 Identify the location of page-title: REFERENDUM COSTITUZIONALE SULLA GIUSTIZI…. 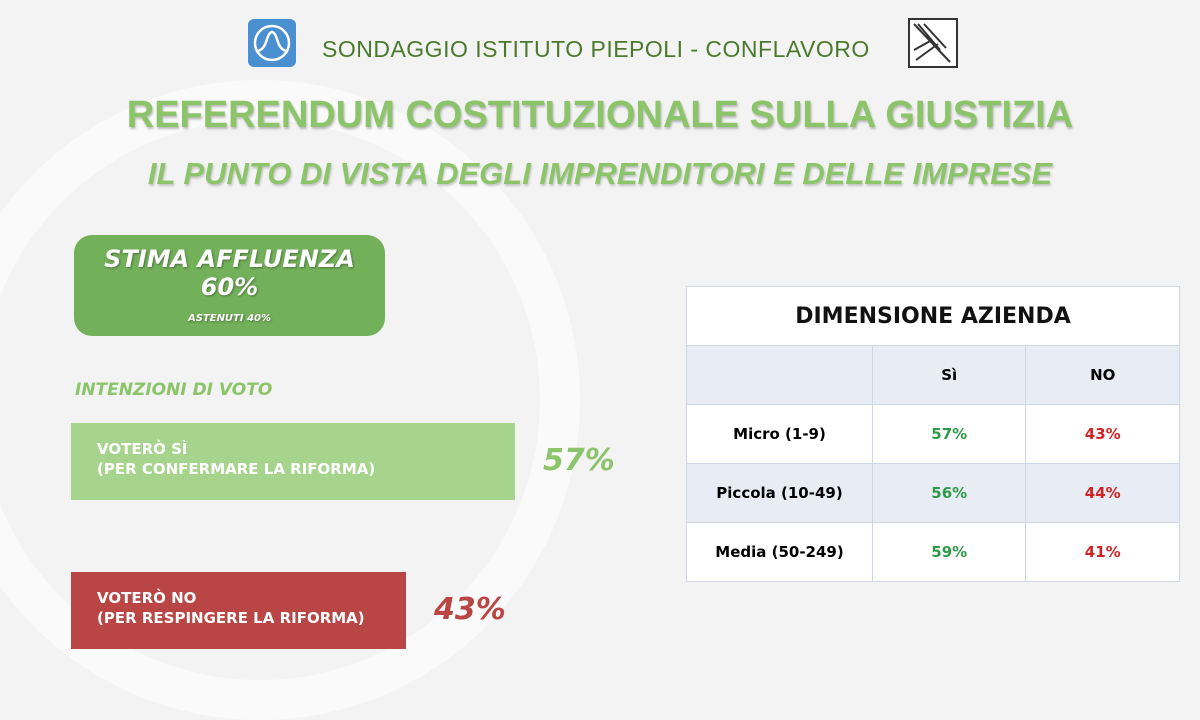
(600, 115).